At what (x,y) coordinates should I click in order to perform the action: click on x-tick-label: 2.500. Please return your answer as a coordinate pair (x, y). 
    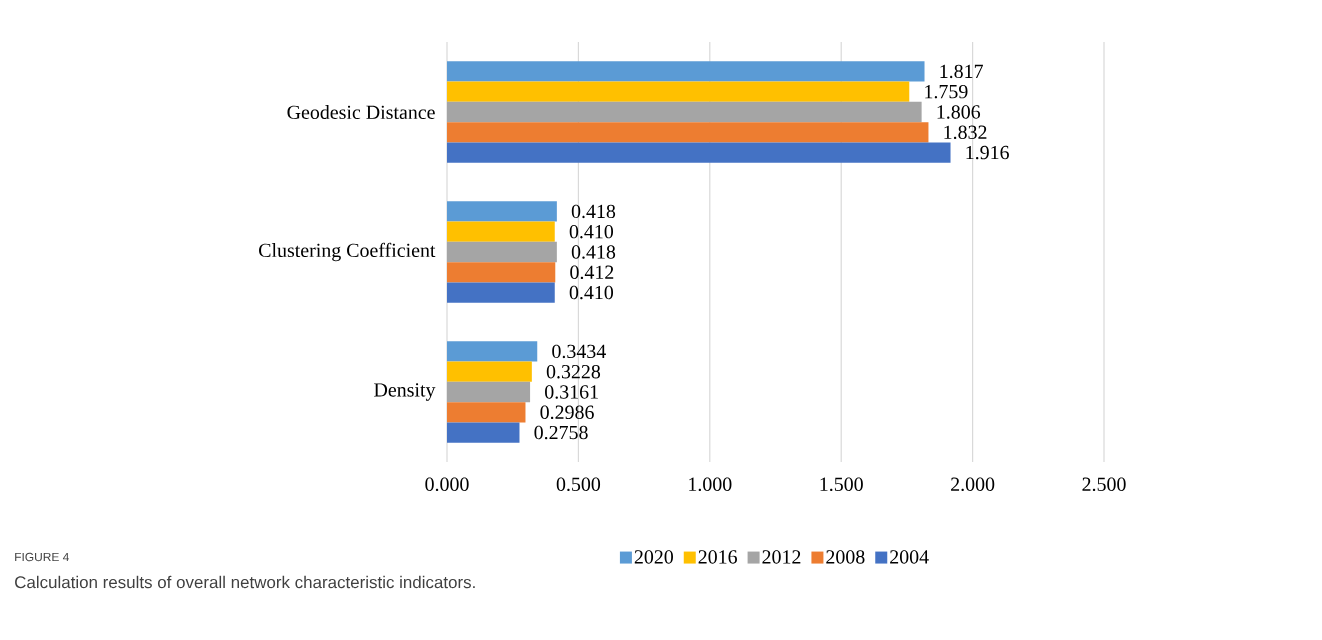
    Looking at the image, I should click on (1104, 484).